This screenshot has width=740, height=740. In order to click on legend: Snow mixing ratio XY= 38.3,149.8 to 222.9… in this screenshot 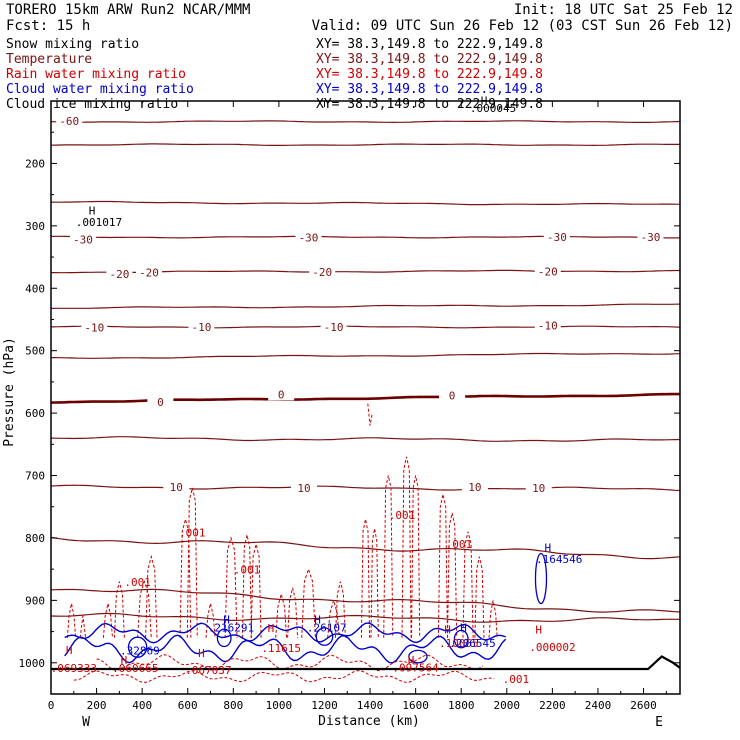, I will do `click(274, 74)`.